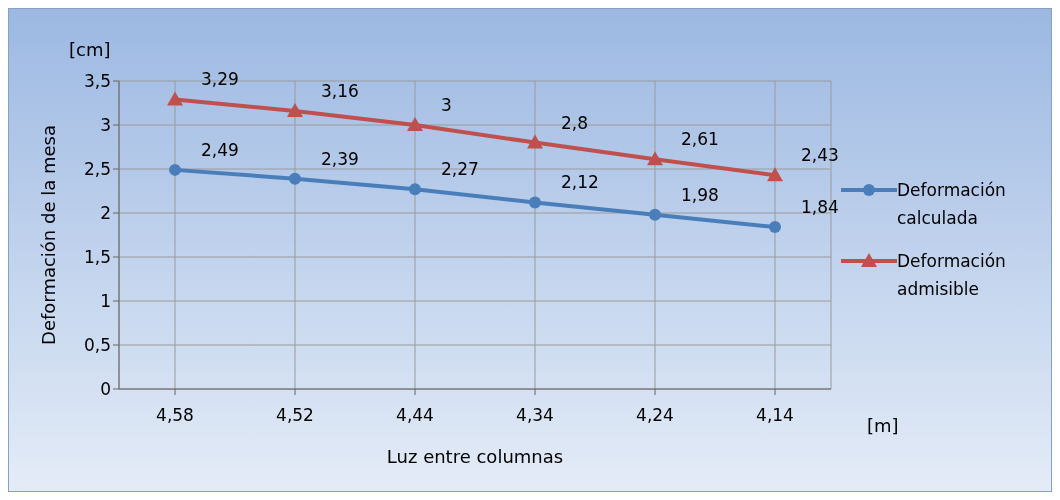 The height and width of the screenshot is (500, 1060). Describe the element at coordinates (105, 389) in the screenshot. I see `y-tick-label: 0` at that location.